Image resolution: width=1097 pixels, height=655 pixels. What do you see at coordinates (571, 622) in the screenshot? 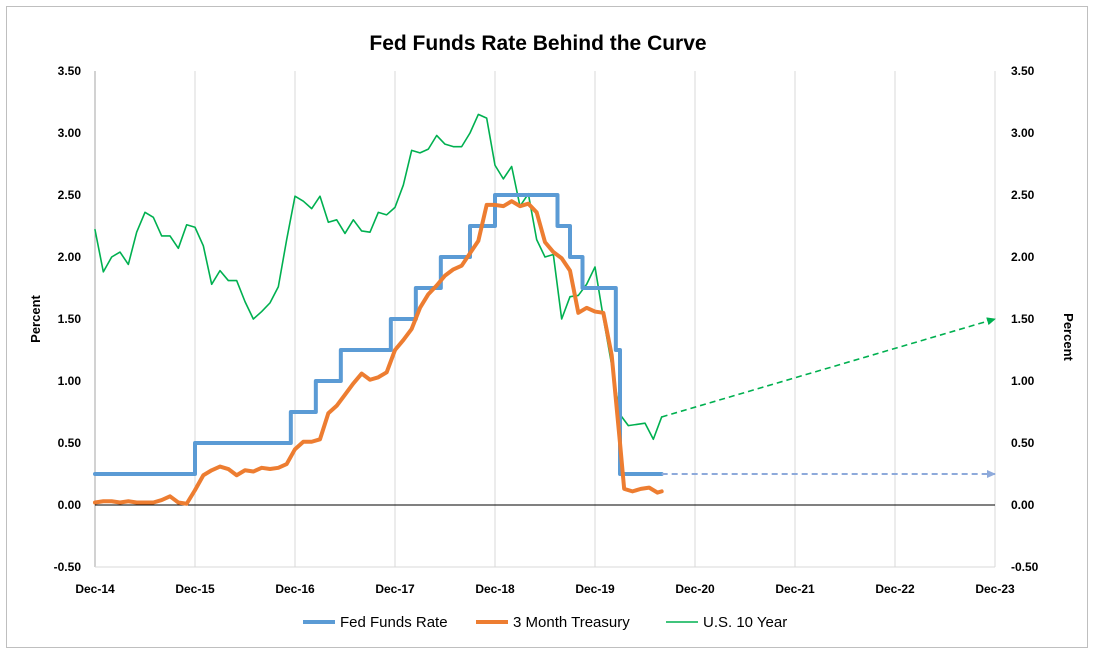
I see `legend-label-3-month-treasury: 3 Month Treasury` at bounding box center [571, 622].